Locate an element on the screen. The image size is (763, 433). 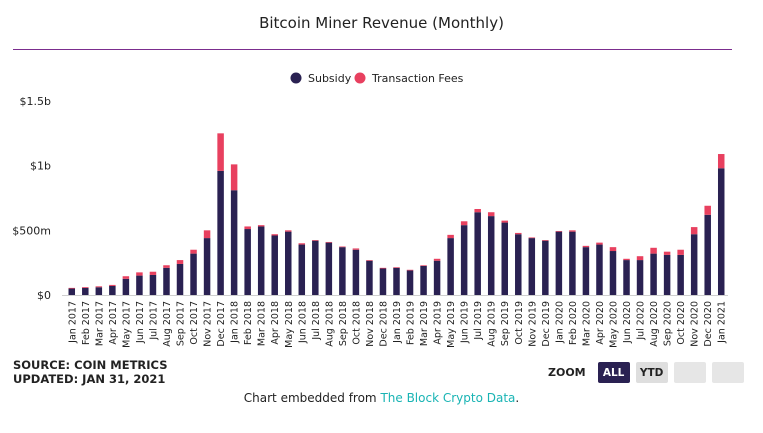
legend-item: Transaction Fees is located at coordinates (409, 78).